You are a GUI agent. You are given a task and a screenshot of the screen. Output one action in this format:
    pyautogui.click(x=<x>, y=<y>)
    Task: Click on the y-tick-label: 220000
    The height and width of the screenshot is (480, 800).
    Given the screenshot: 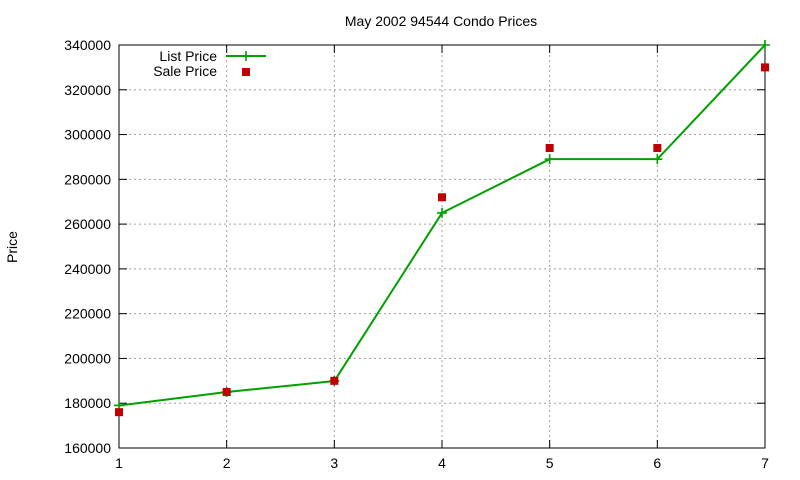 What is the action you would take?
    pyautogui.click(x=87, y=314)
    